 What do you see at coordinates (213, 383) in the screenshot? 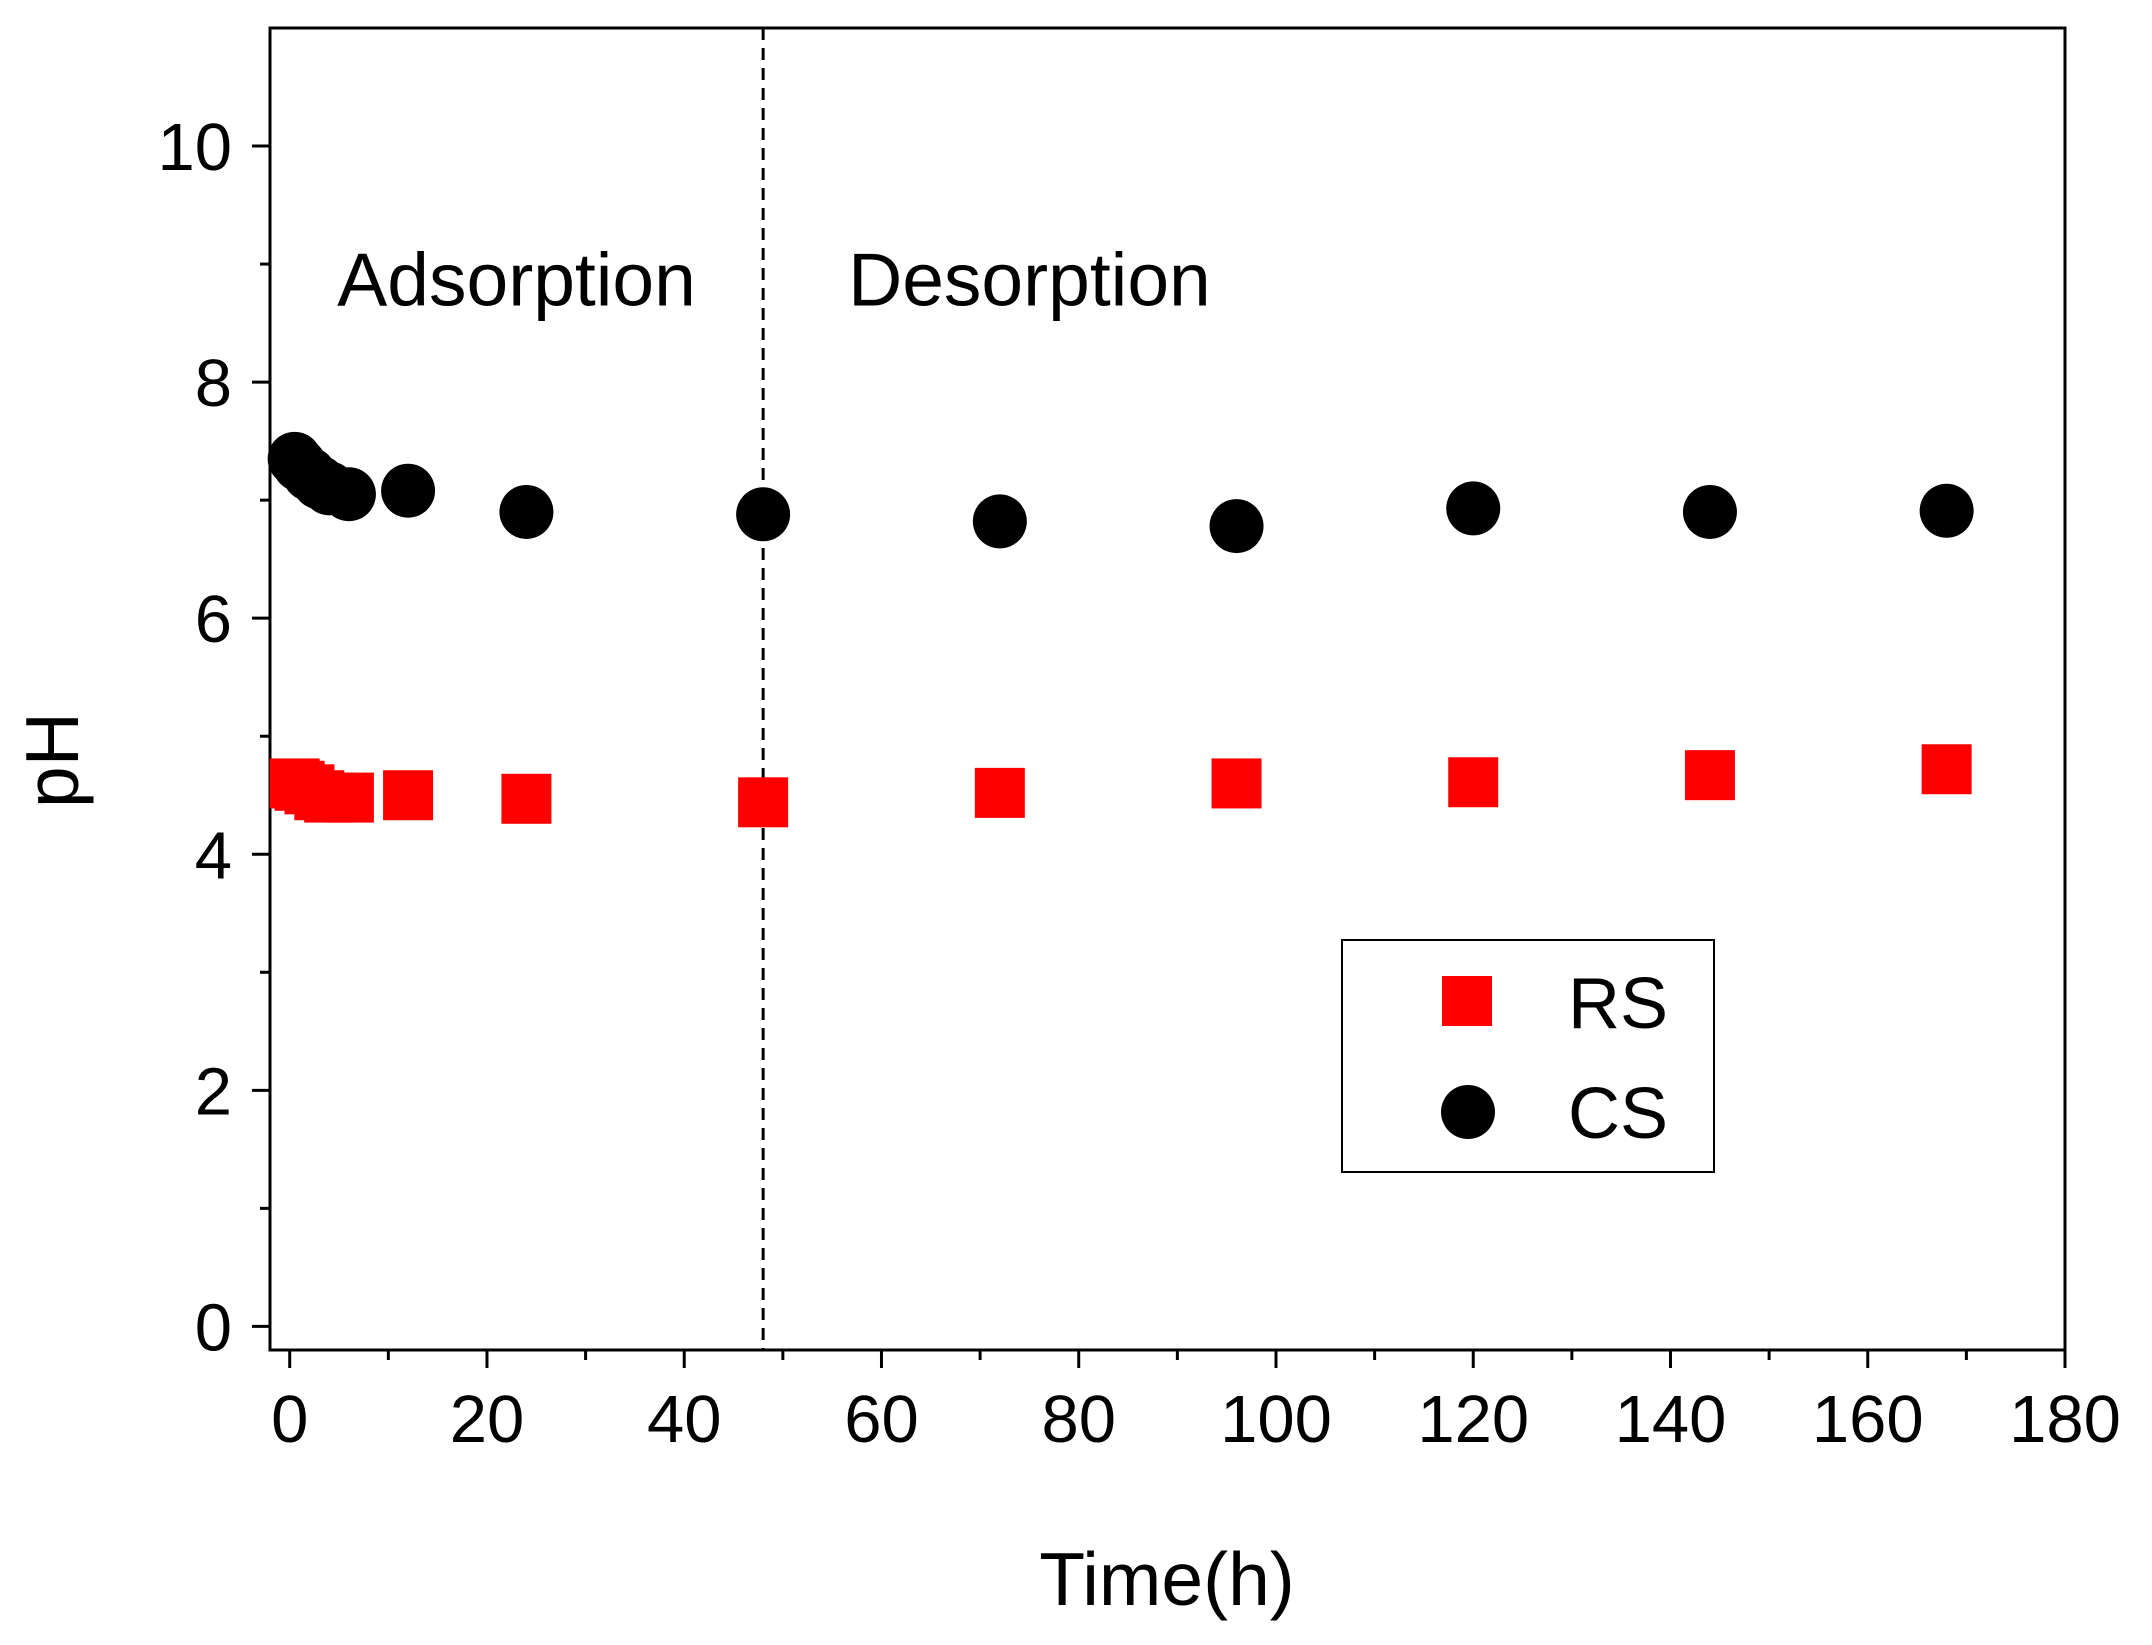
I see `y-tick-label: 8` at bounding box center [213, 383].